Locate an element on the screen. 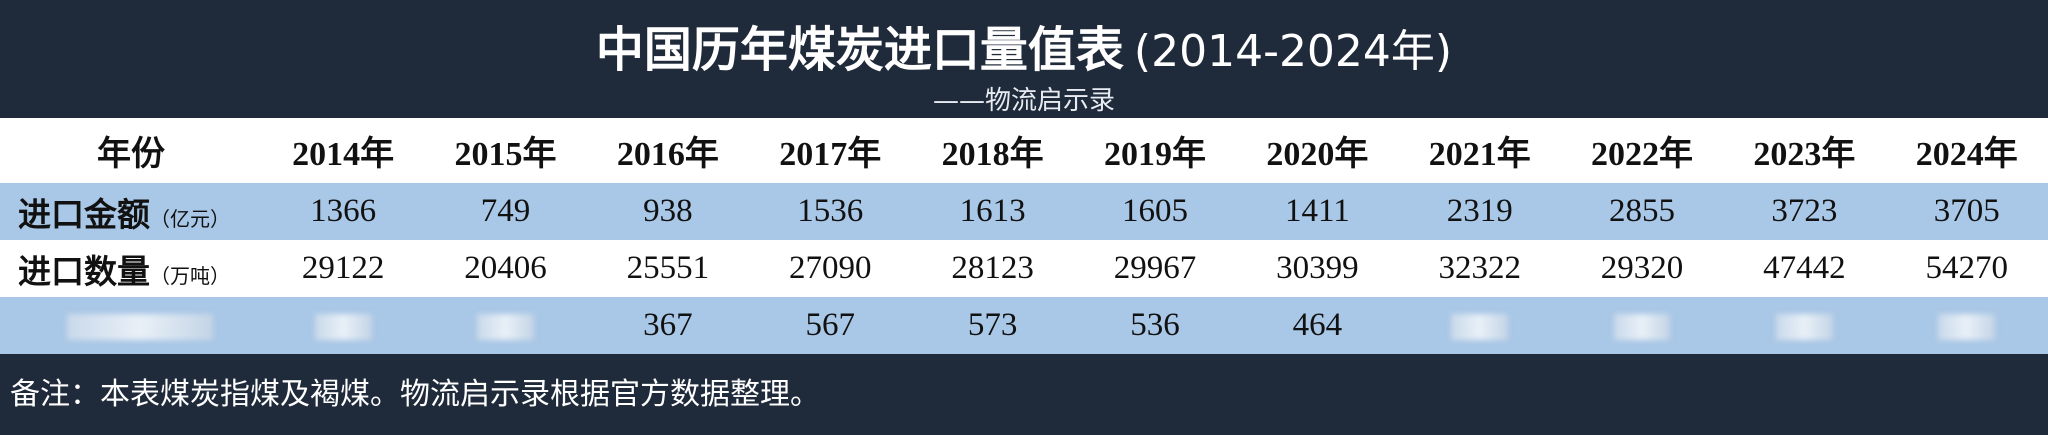  column-header: 2018年 is located at coordinates (992, 150).